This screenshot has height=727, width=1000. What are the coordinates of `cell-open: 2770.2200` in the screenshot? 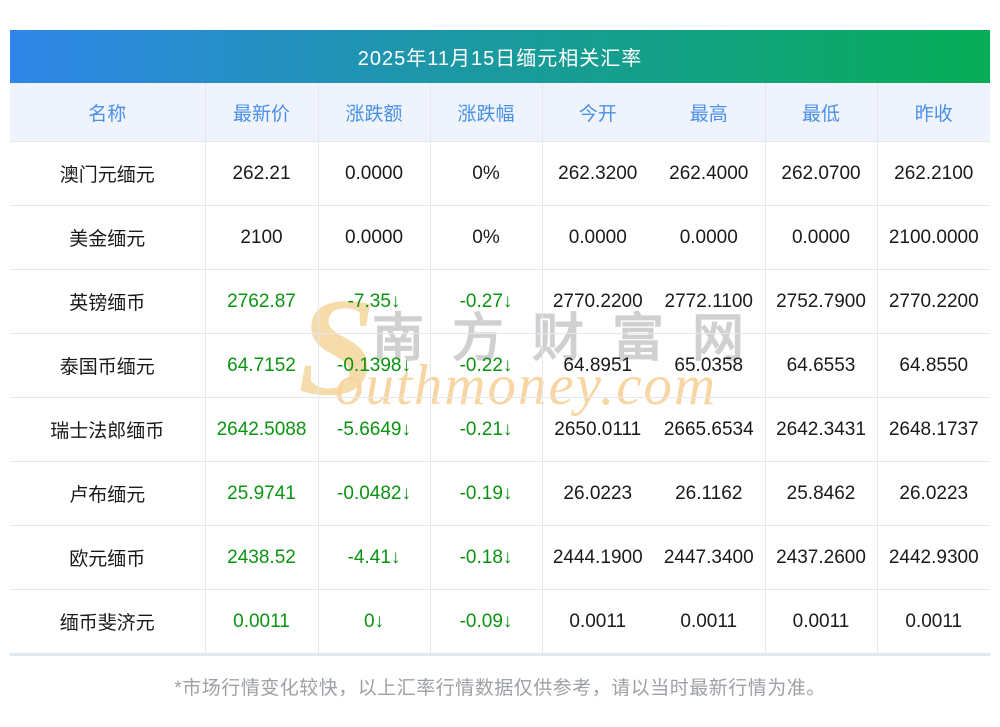 It's located at (597, 301).